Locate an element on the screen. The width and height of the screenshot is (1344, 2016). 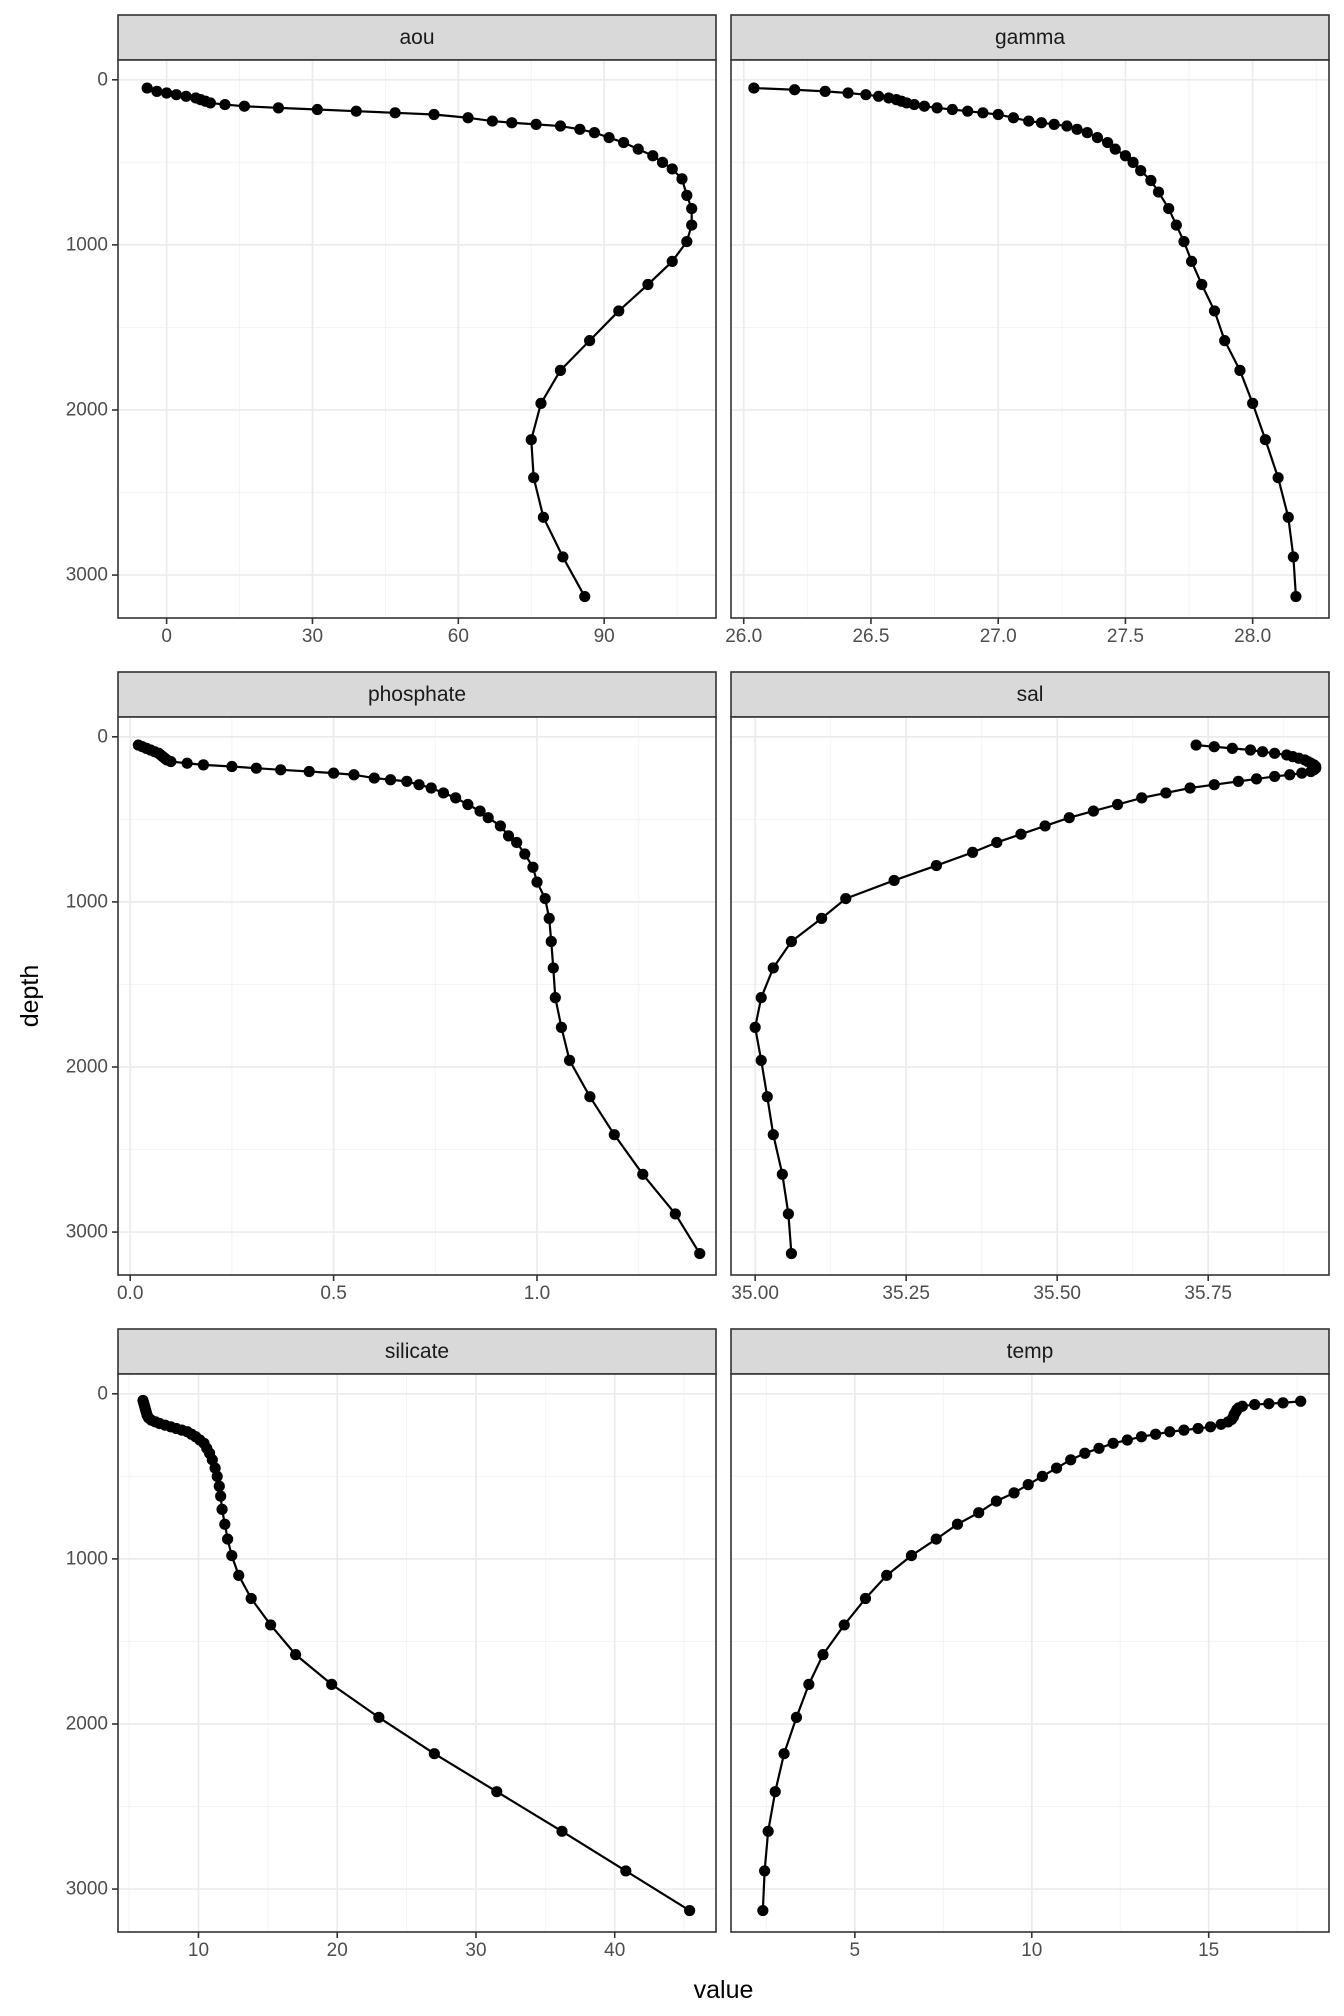
y-tick-label: 3000 is located at coordinates (87, 1889).